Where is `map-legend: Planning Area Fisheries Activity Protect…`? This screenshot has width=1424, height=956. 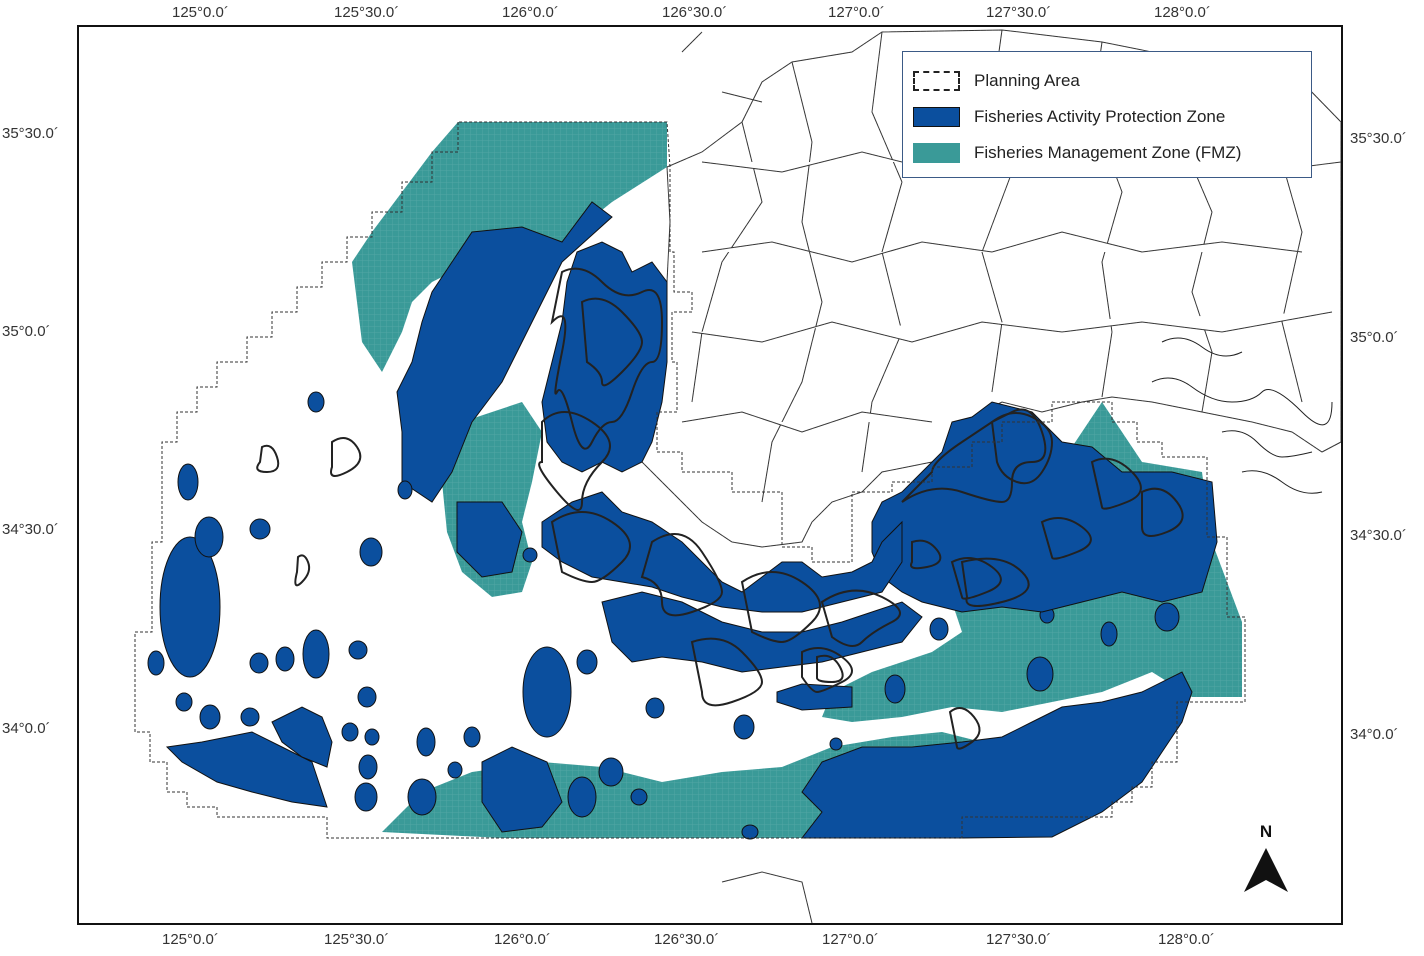 map-legend: Planning Area Fisheries Activity Protect… is located at coordinates (1107, 114).